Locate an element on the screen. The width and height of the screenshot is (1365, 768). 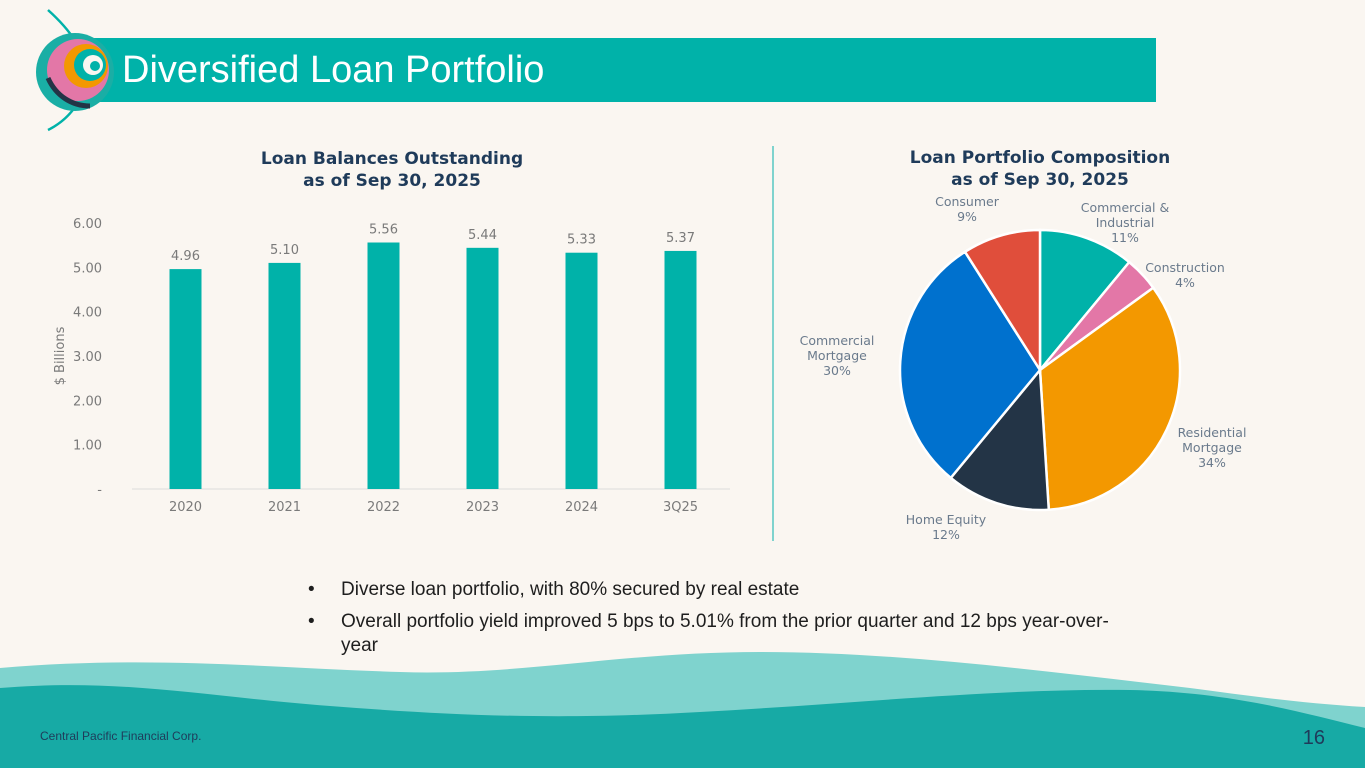
pie-slice-percent: 30% is located at coordinates (837, 370).